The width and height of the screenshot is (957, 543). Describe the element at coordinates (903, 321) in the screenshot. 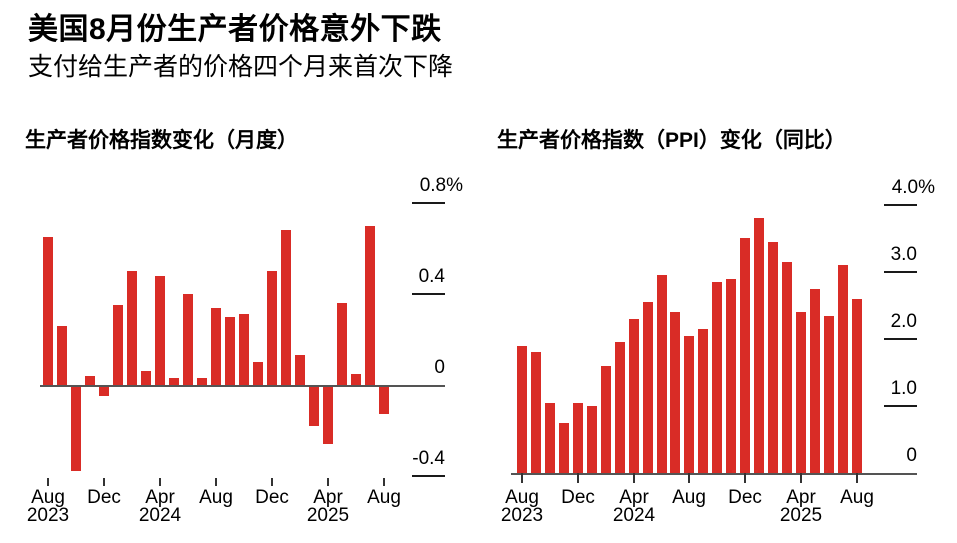

I see `y-tick-label: 2.0` at that location.